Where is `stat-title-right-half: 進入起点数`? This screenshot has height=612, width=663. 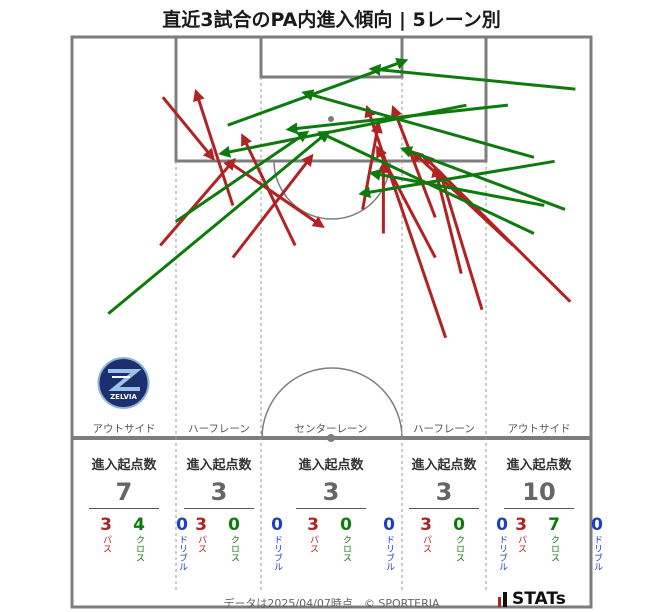 stat-title-right-half: 進入起点数 is located at coordinates (444, 465).